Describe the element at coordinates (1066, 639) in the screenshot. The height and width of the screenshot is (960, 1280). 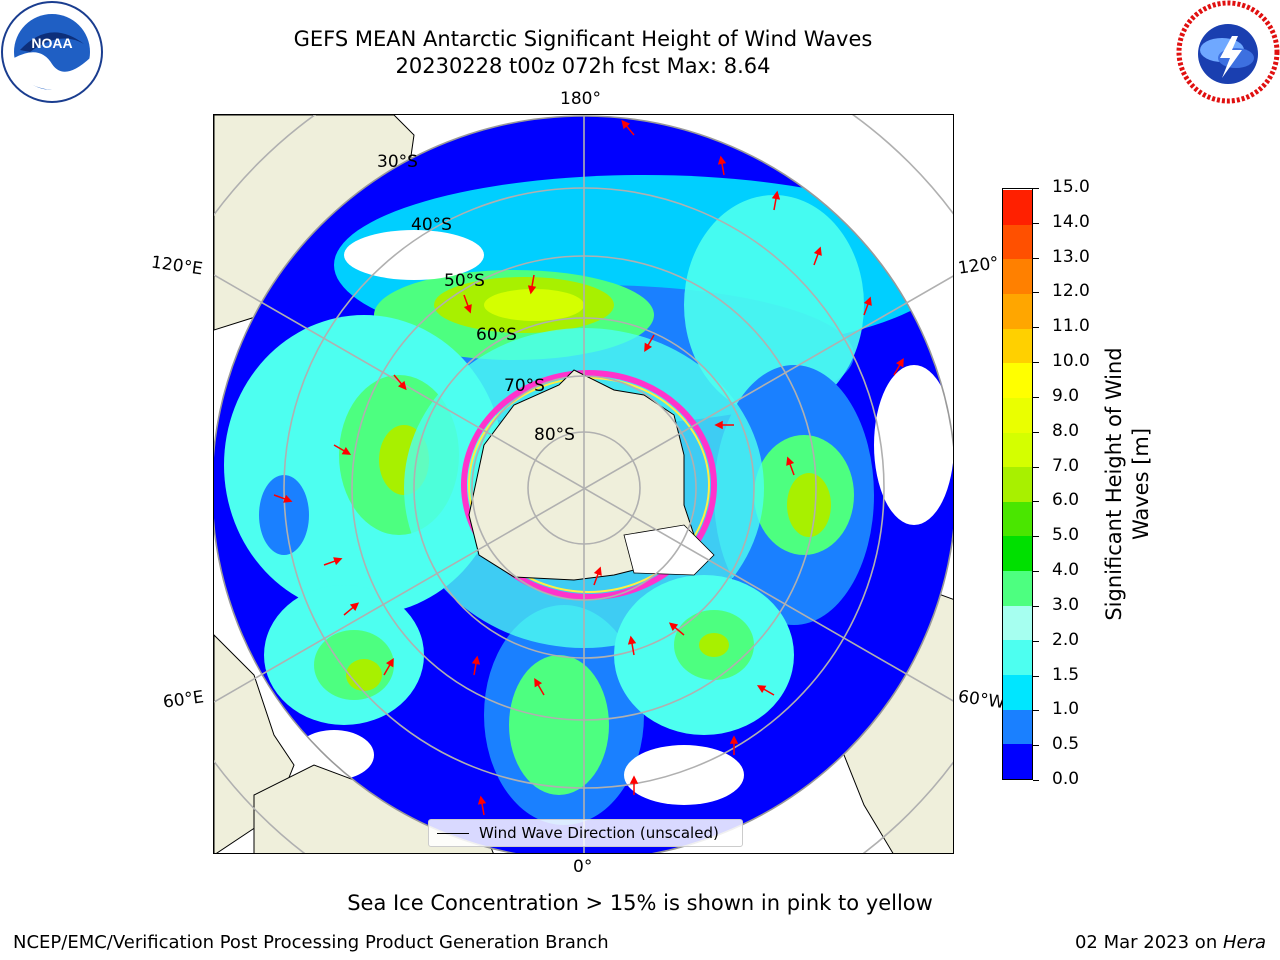
I see `colorbar-tick-label: 2.0` at that location.